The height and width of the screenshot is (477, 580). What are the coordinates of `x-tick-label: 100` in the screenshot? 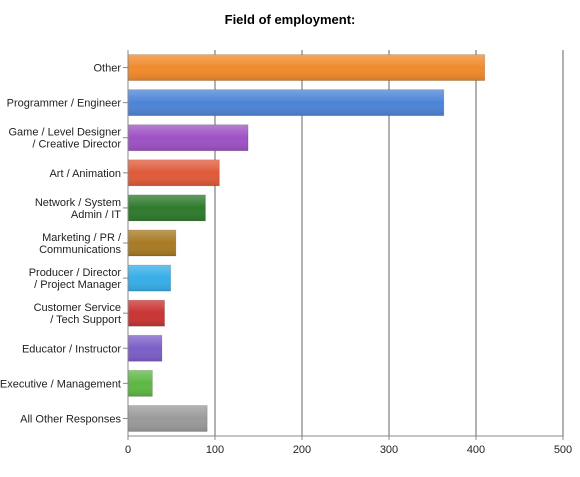 It's located at (215, 450).